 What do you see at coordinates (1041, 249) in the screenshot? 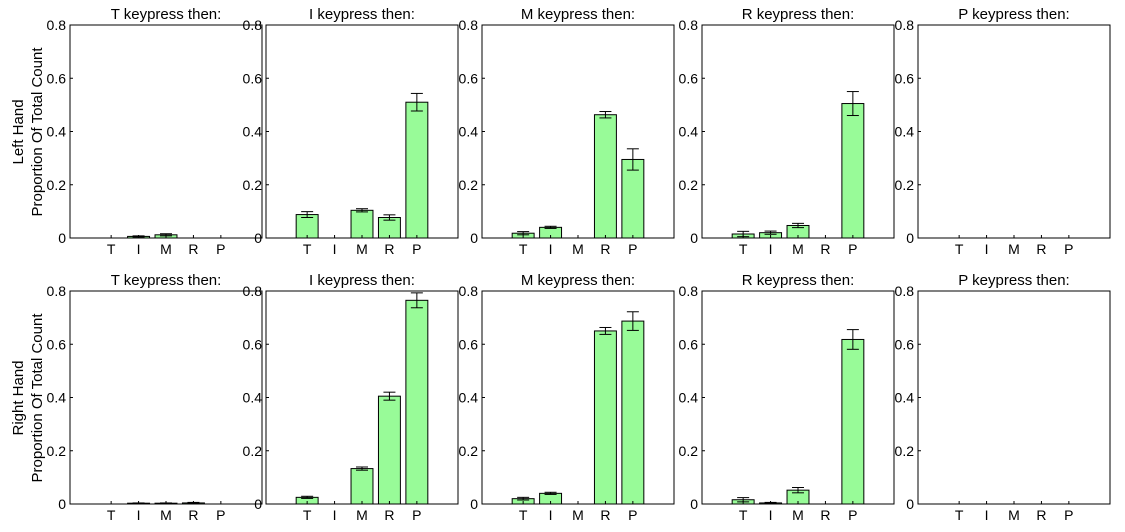
I see `panel-left-hand-p-xtick-label-r: R` at bounding box center [1041, 249].